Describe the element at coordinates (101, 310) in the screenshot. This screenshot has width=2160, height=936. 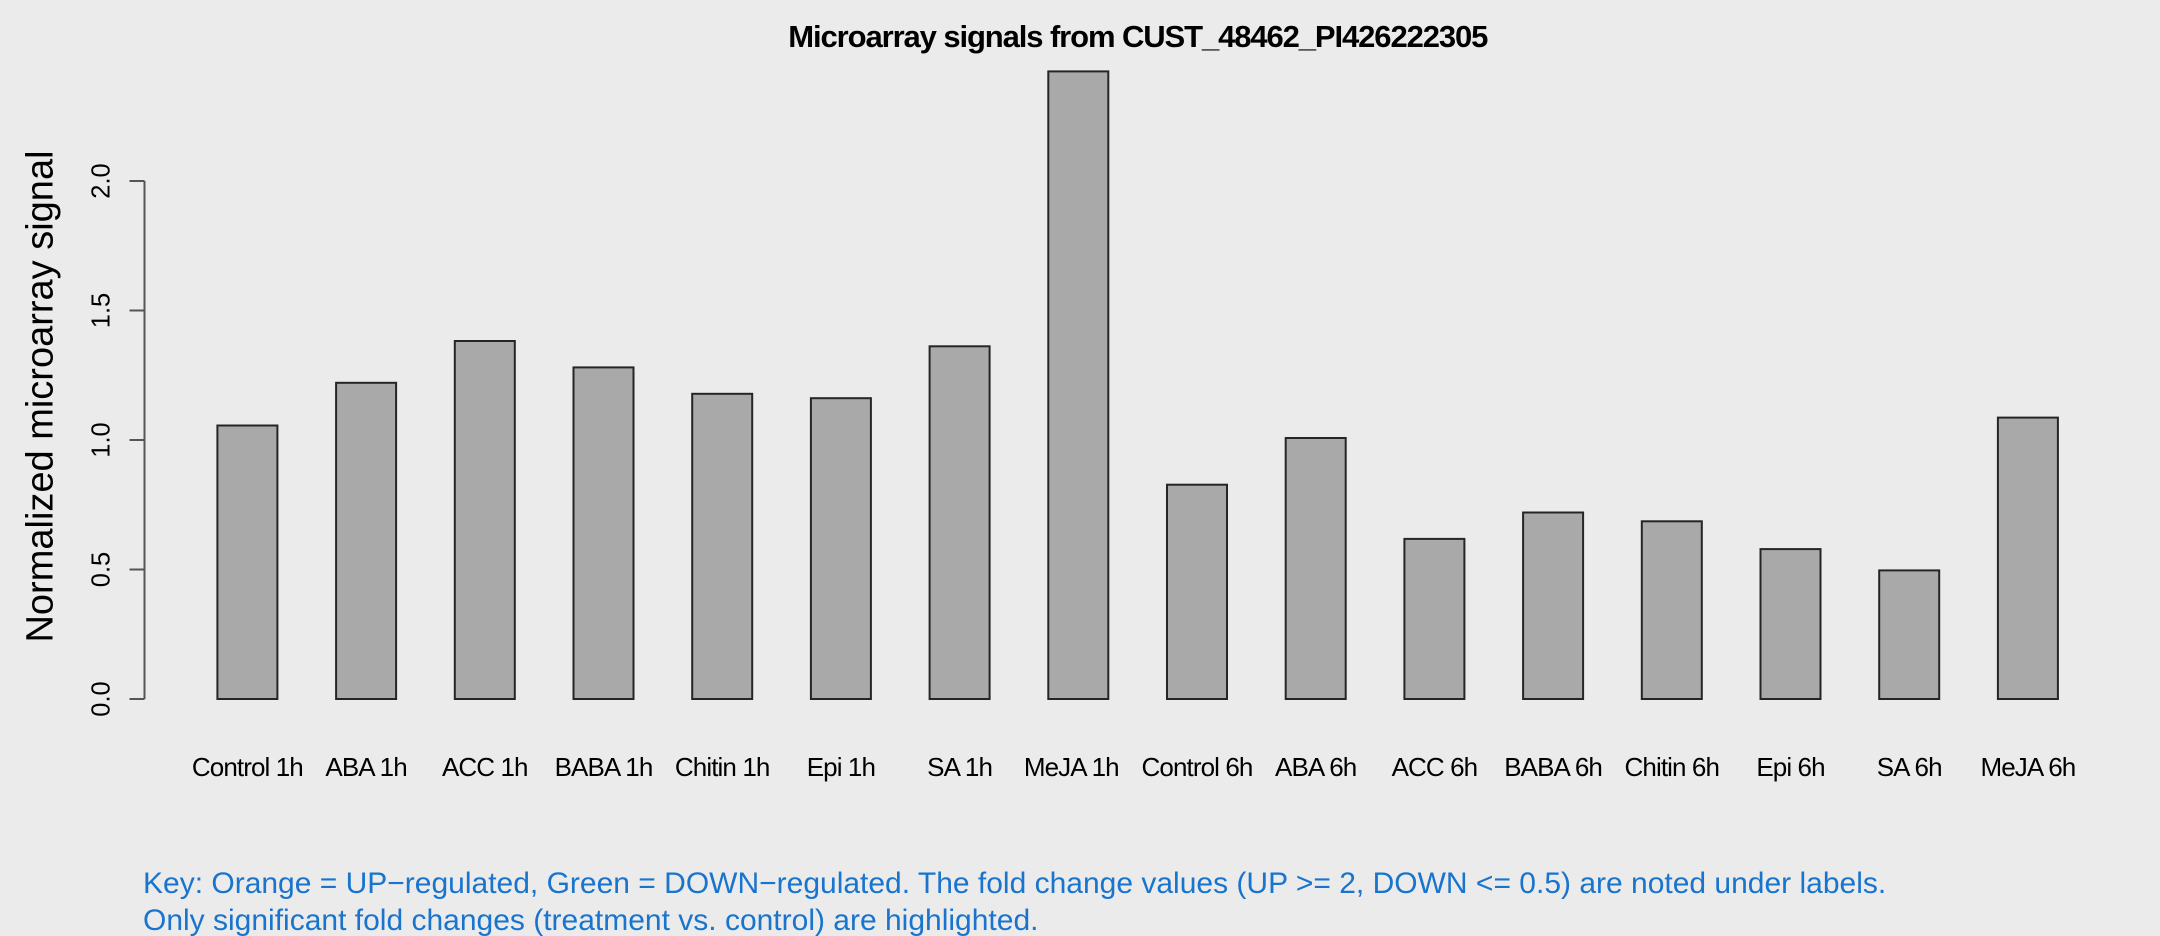
I see `svg-text: 1.5` at that location.